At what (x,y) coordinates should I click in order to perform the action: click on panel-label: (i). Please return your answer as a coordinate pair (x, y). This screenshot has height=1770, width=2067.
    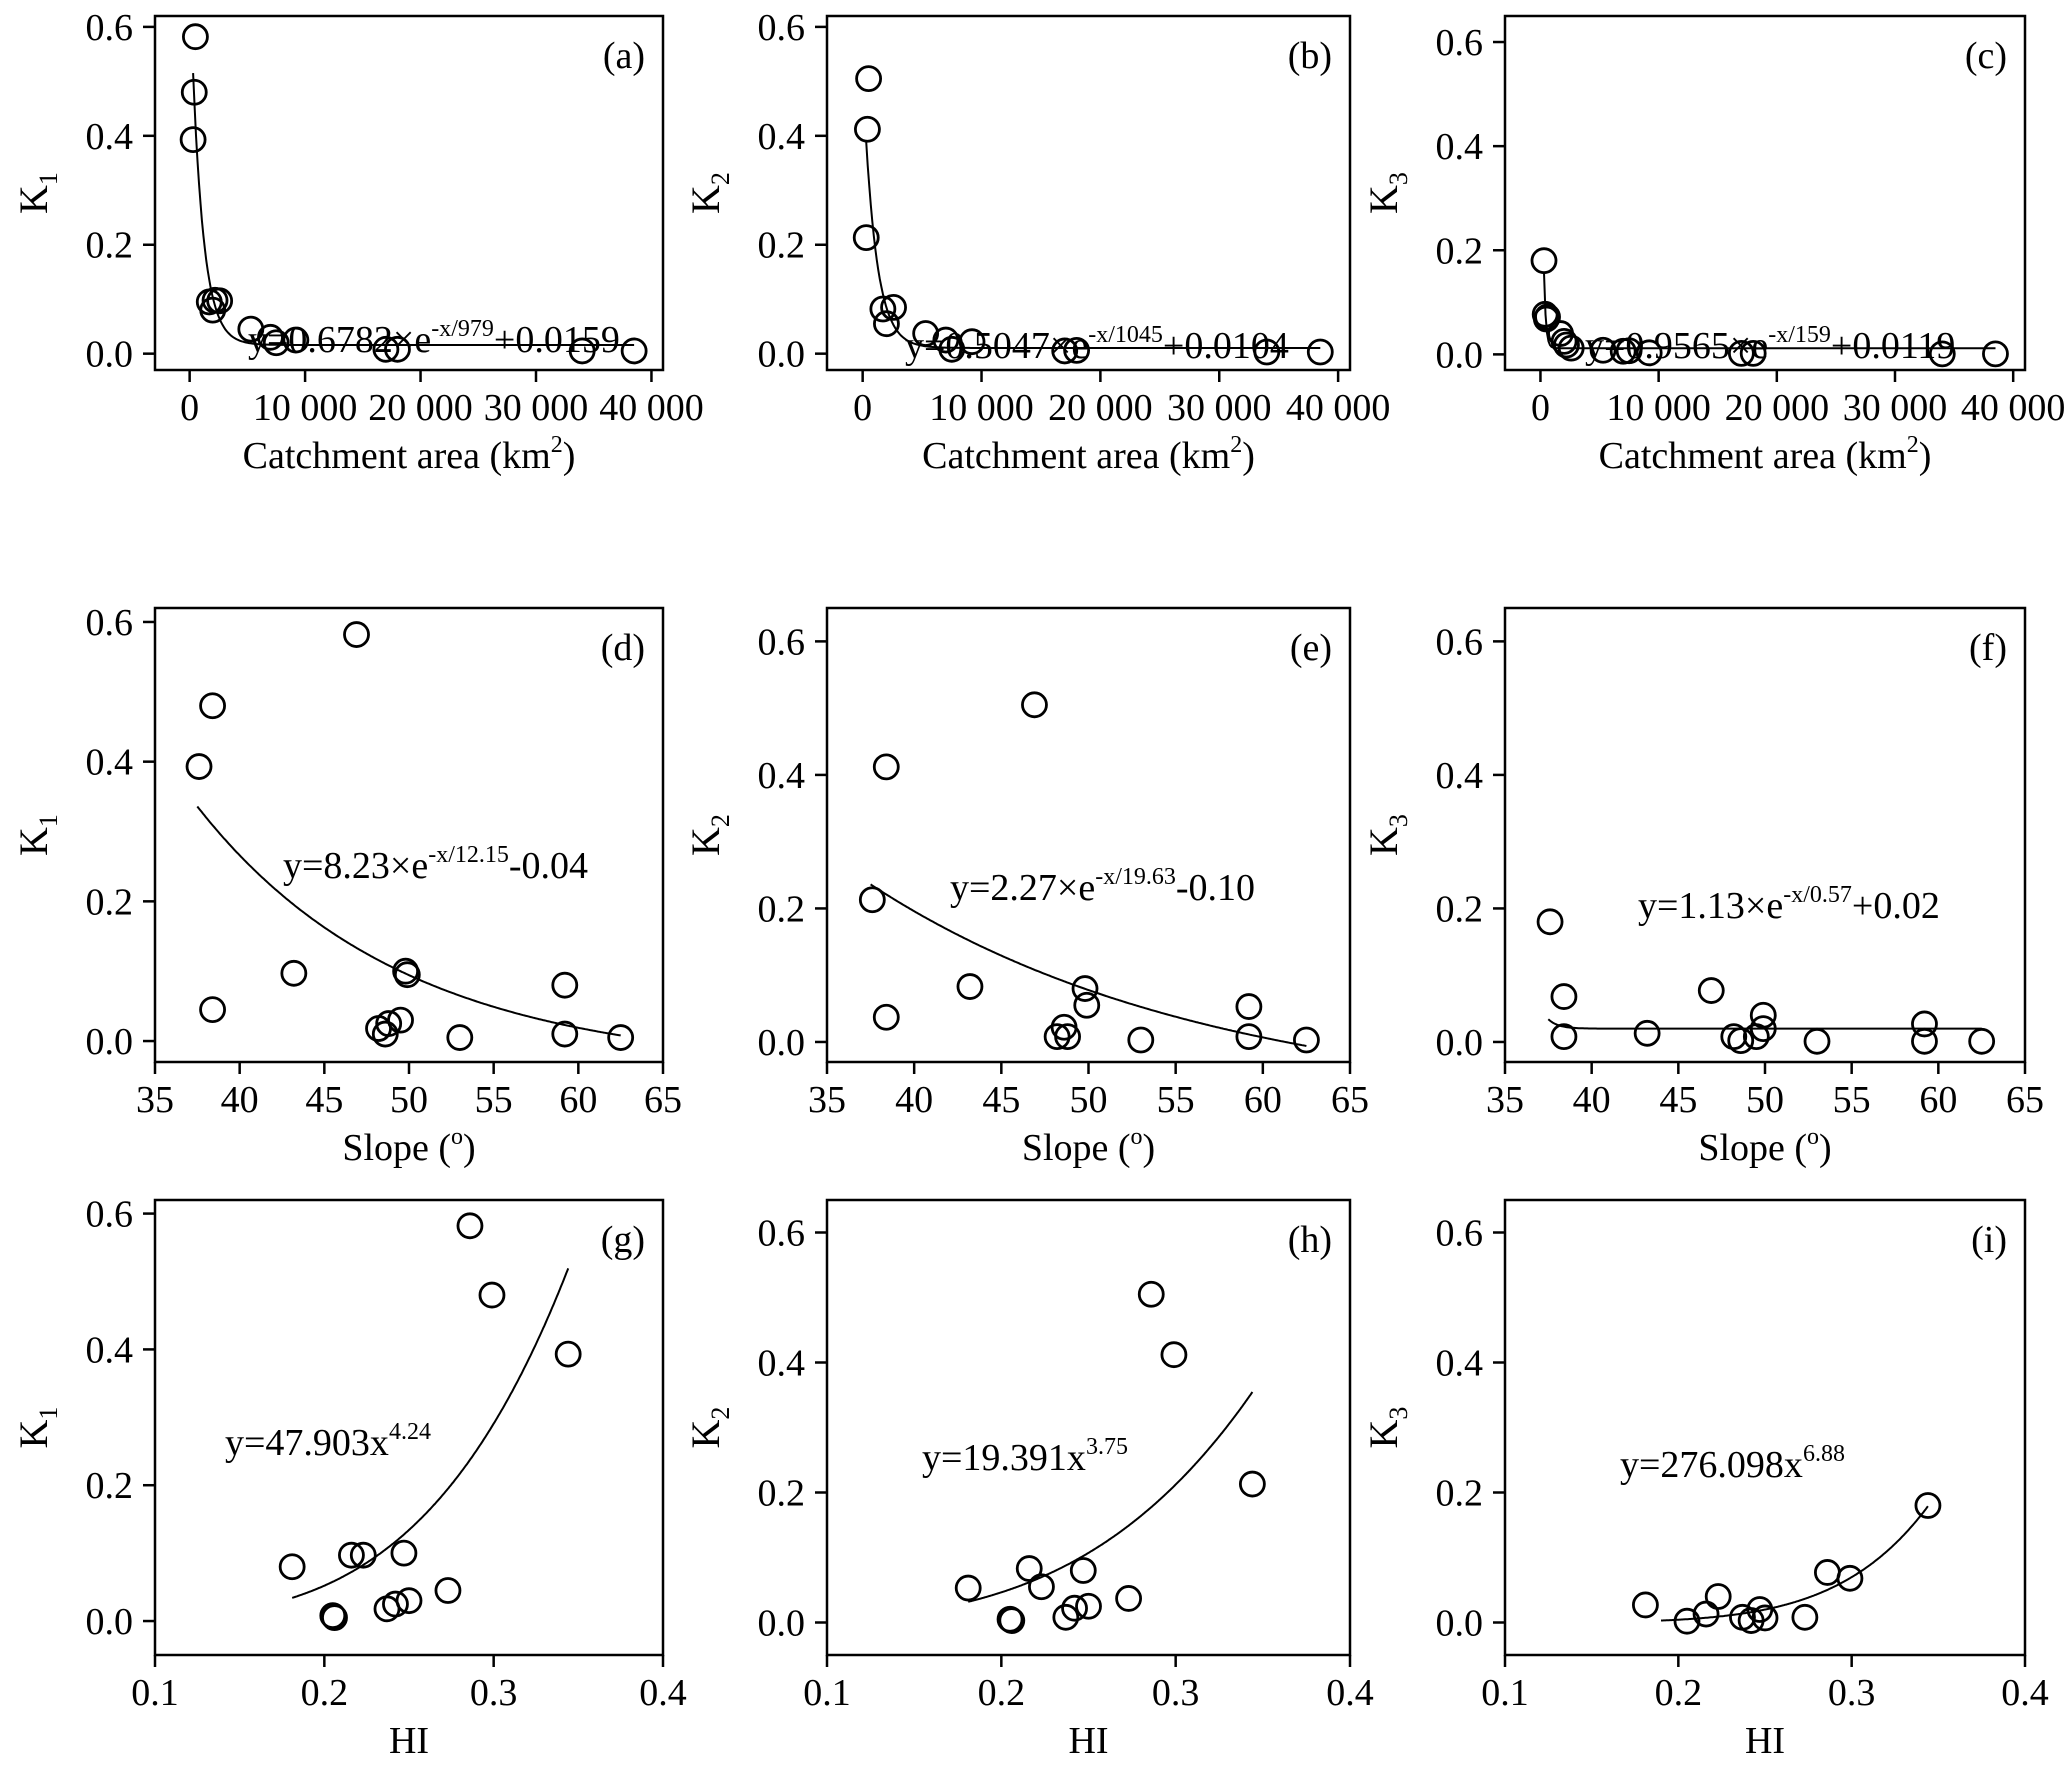
    Looking at the image, I should click on (1989, 1240).